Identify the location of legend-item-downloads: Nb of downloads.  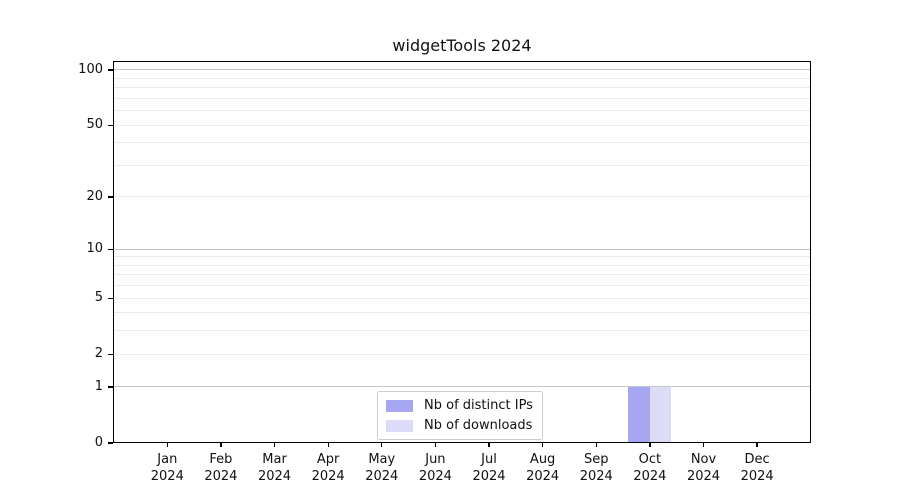
(459, 425).